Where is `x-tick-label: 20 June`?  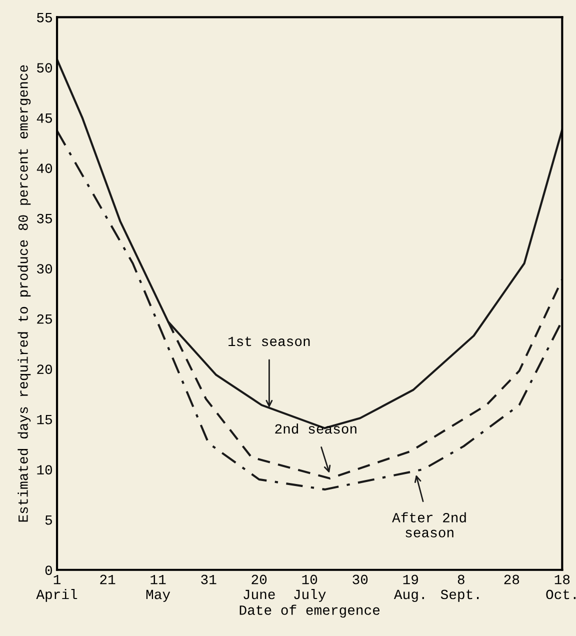 x-tick-label: 20 June is located at coordinates (259, 587).